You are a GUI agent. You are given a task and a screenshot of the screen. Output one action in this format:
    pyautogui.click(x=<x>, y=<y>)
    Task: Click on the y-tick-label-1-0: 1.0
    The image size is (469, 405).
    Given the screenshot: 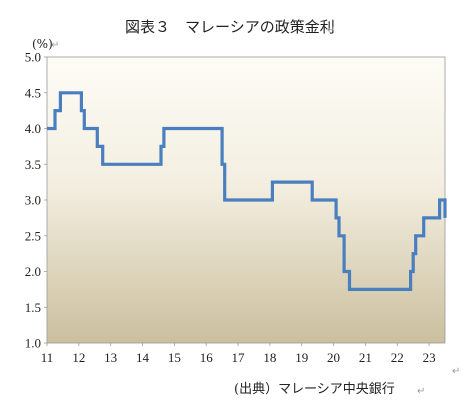 What is the action you would take?
    pyautogui.click(x=33, y=343)
    